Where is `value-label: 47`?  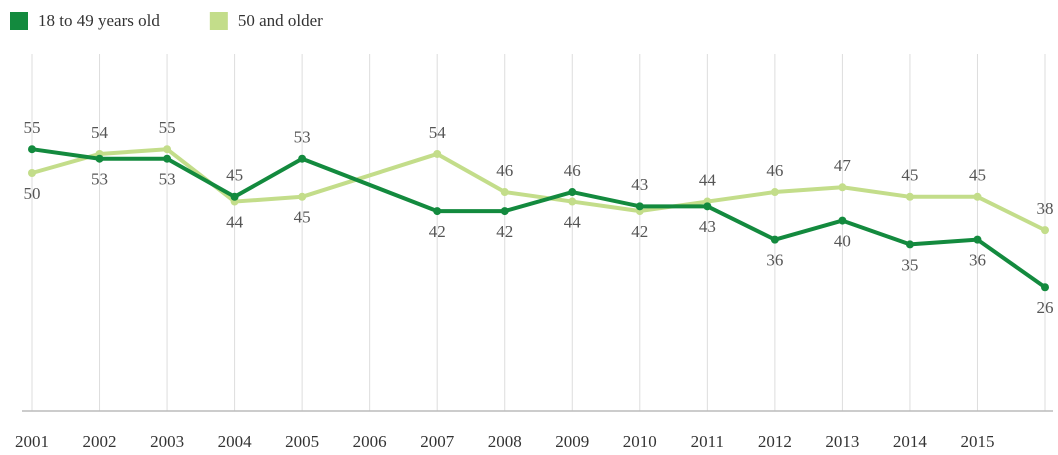
value-label: 47 is located at coordinates (843, 165).